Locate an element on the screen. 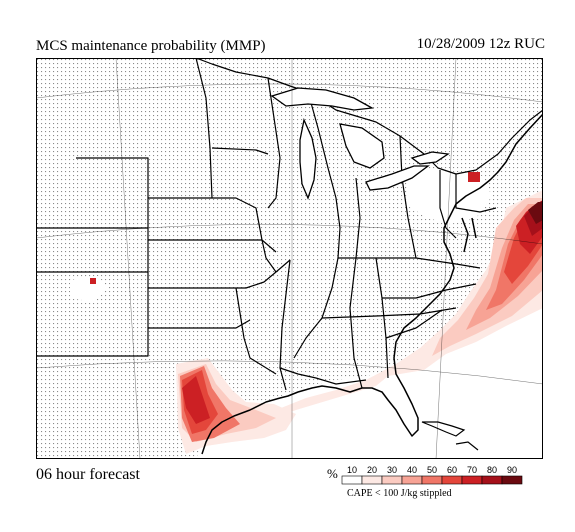  legend-label: 60 is located at coordinates (452, 470).